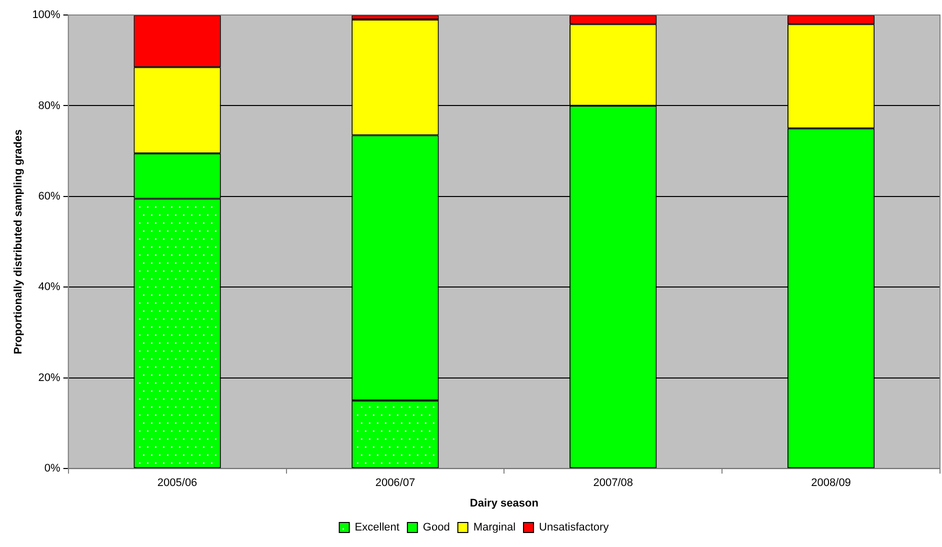 The height and width of the screenshot is (547, 942). Describe the element at coordinates (49, 287) in the screenshot. I see `y-tick-label: 40%` at that location.